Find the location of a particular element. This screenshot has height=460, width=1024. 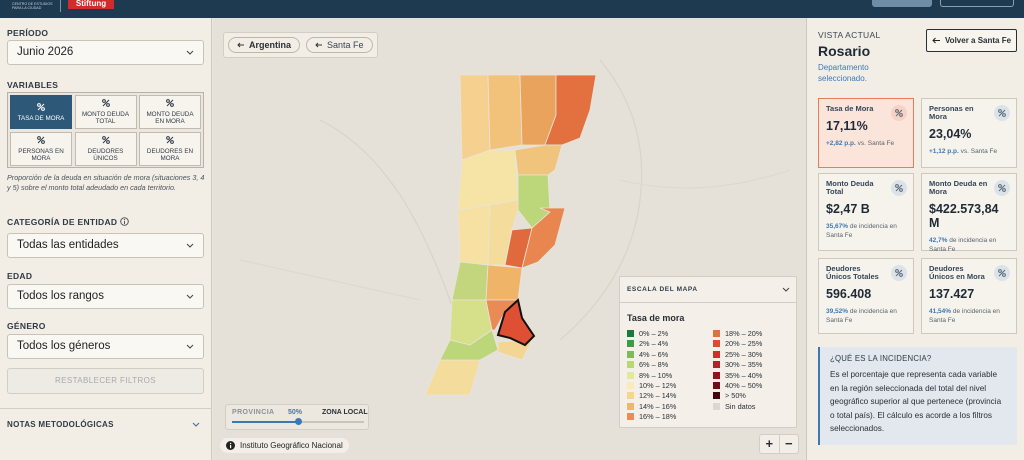

zoom-out: − is located at coordinates (788, 443).